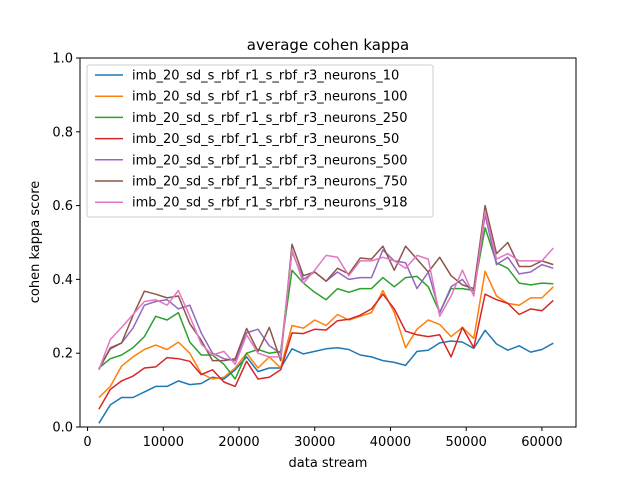 The image size is (640, 480). What do you see at coordinates (265, 76) in the screenshot?
I see `legend-label-0: imb_20_sd_s_rbf_r1_s_rbf_r3_neurons_10` at bounding box center [265, 76].